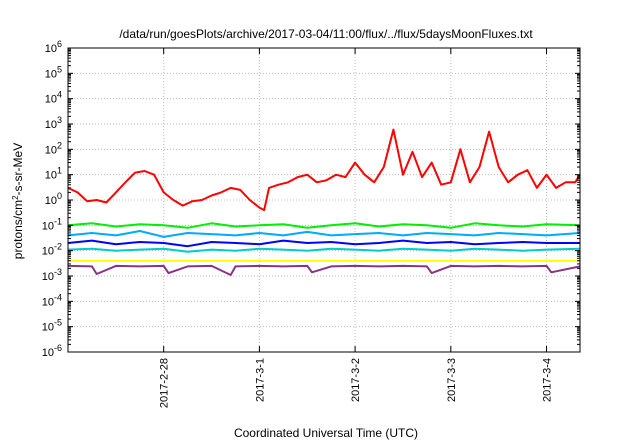  Describe the element at coordinates (59, 69) in the screenshot. I see `y-tick-label-exponent: 5` at that location.